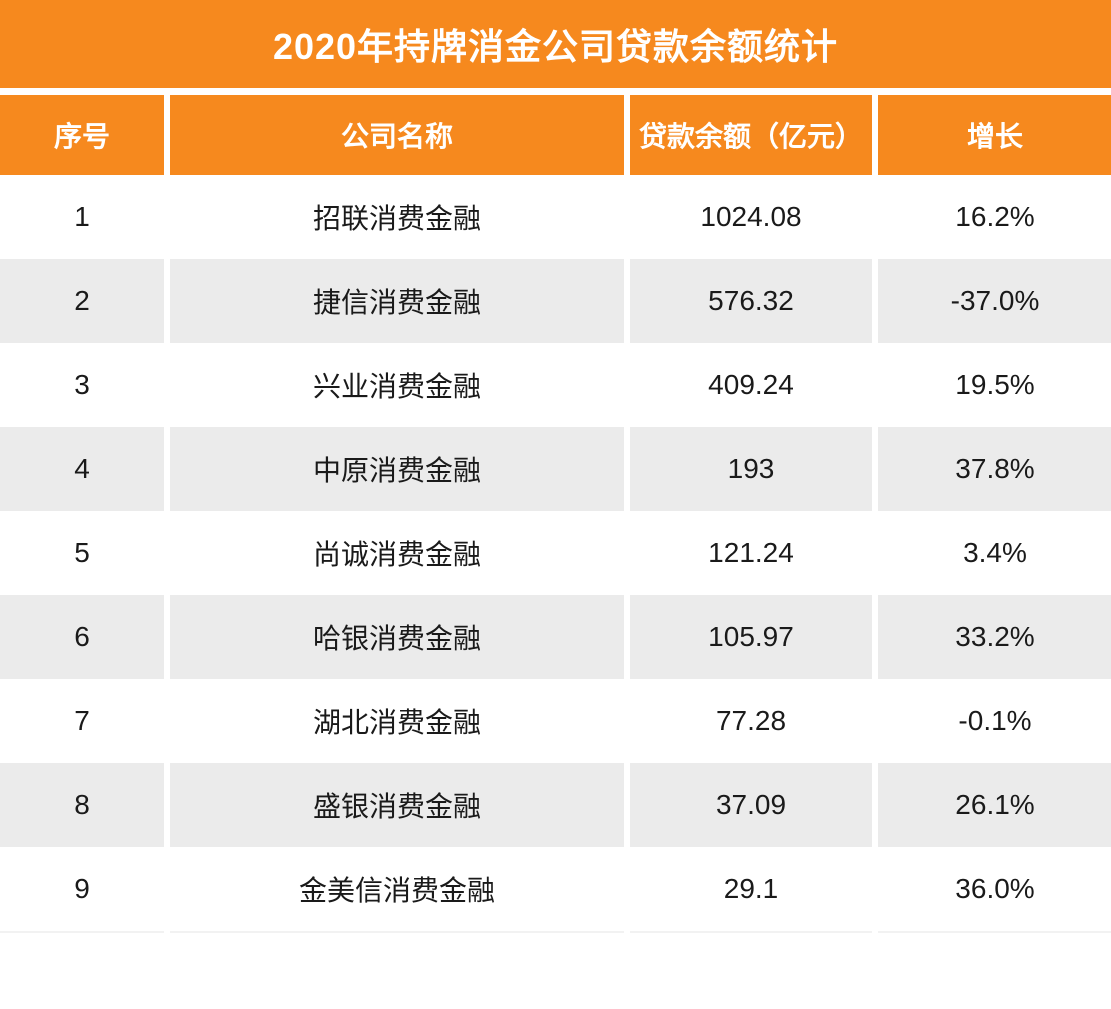 The height and width of the screenshot is (1009, 1111). I want to click on cell-no: 7, so click(82, 721).